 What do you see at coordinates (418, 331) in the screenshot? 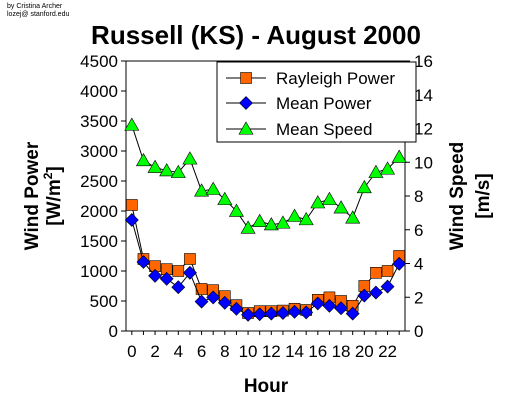
I see `right-tick-label: 0` at bounding box center [418, 331].